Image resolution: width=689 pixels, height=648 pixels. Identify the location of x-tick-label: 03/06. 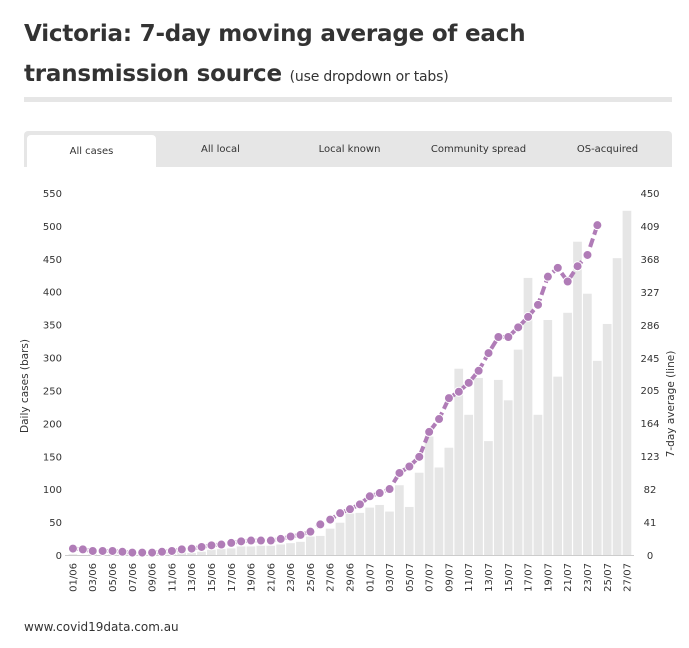
(93, 577).